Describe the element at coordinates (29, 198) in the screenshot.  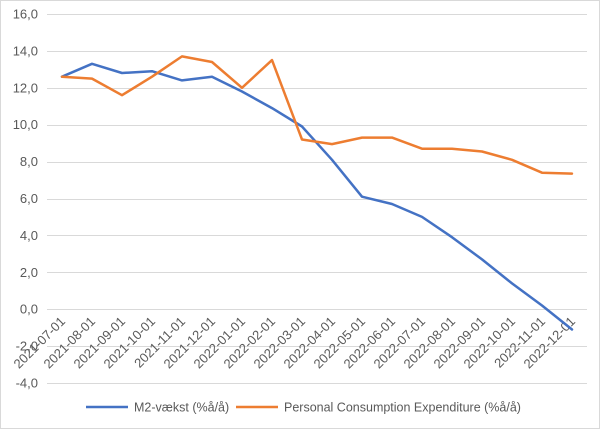
I see `y-tick-label: 6,0` at that location.